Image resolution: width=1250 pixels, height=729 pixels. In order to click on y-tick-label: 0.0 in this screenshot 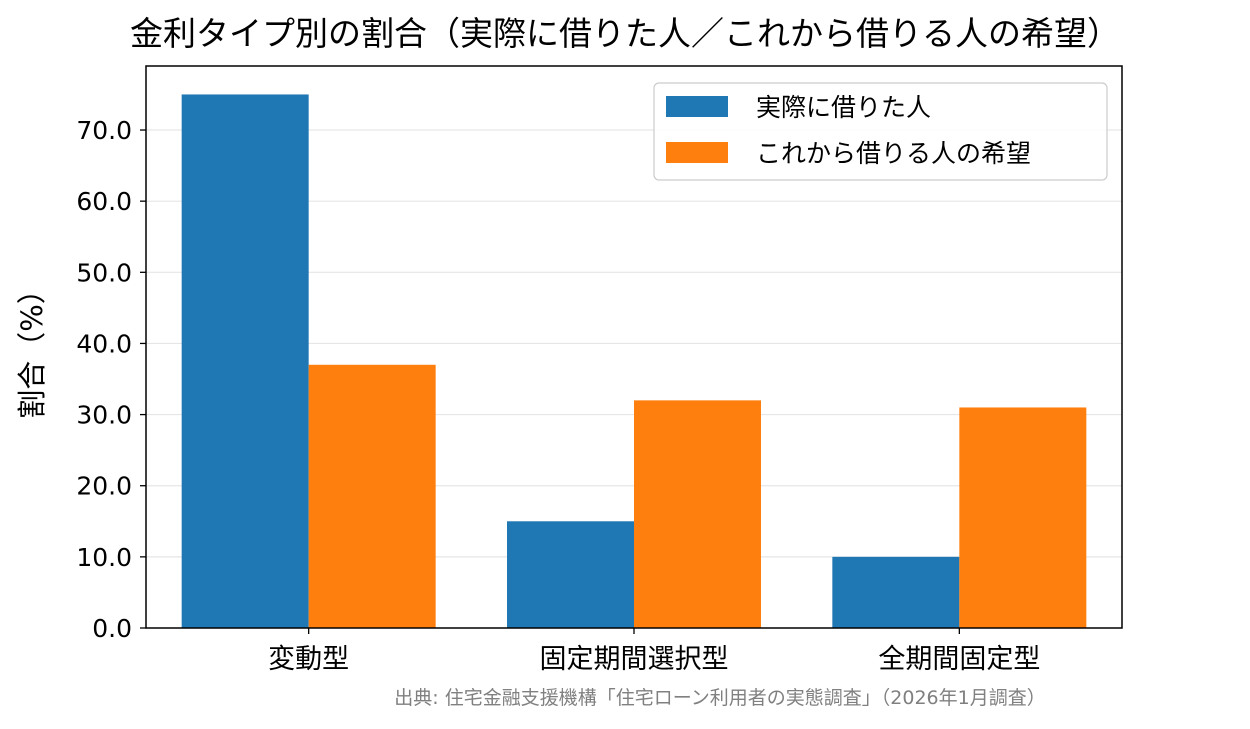, I will do `click(112, 628)`.